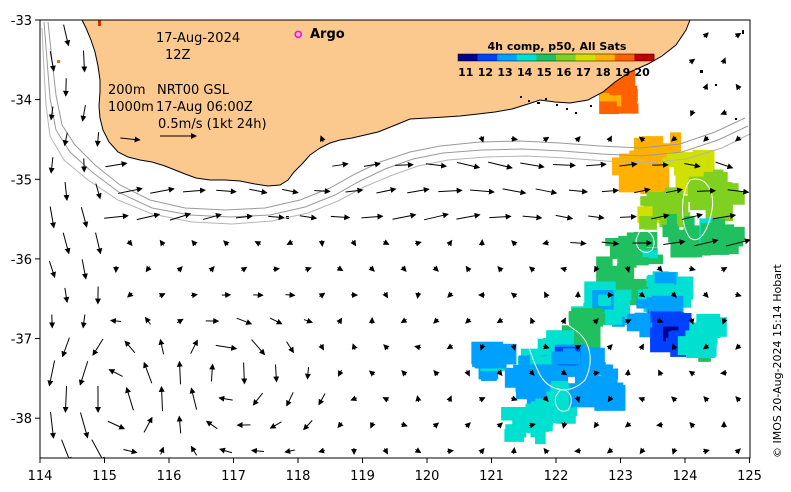 Image resolution: width=791 pixels, height=492 pixels. Describe the element at coordinates (25, 260) in the screenshot. I see `y-tick: -36` at that location.